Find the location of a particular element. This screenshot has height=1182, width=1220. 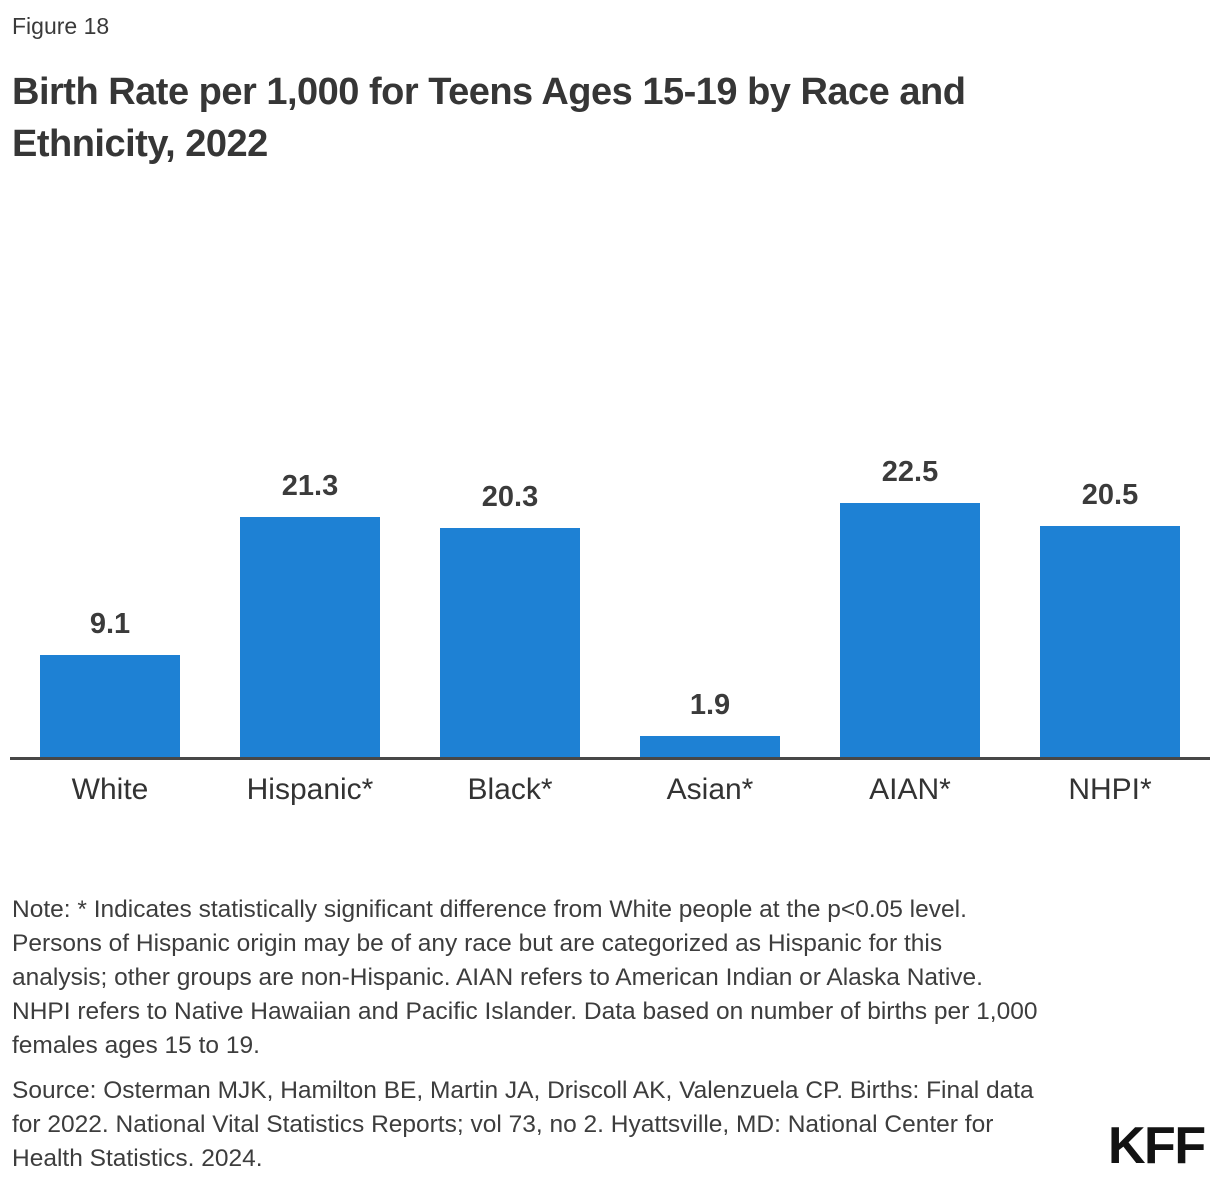

figure-label: Figure 18 is located at coordinates (61, 26).